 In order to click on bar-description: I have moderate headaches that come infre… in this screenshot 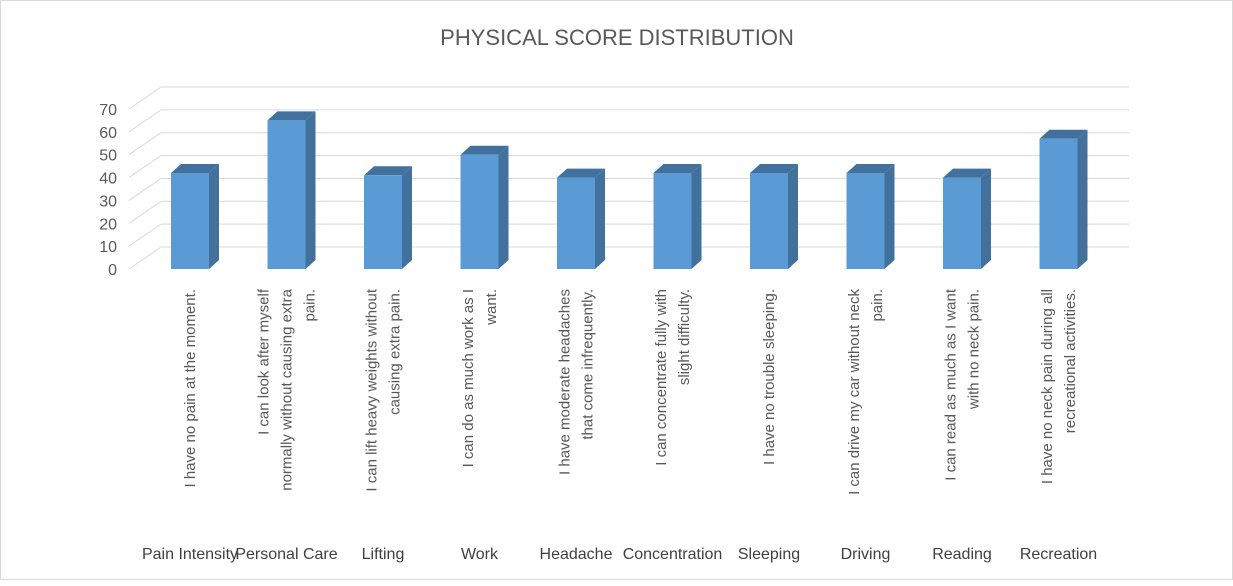, I will do `click(577, 382)`.